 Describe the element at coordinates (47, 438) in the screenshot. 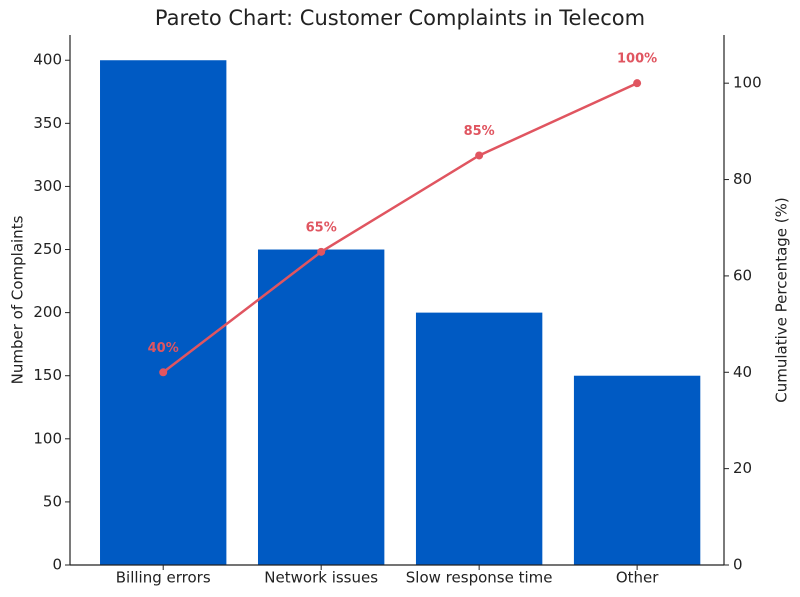

I see `y-tick-label: 100` at that location.